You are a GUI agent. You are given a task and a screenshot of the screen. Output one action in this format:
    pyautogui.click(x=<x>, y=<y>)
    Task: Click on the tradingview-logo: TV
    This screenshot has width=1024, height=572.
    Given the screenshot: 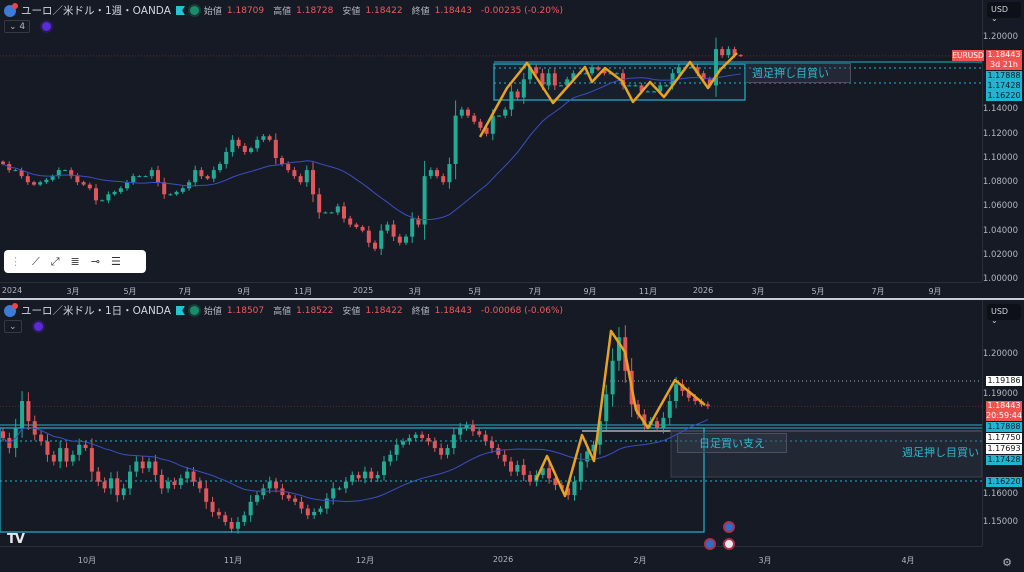 What is the action you would take?
    pyautogui.click(x=16, y=539)
    